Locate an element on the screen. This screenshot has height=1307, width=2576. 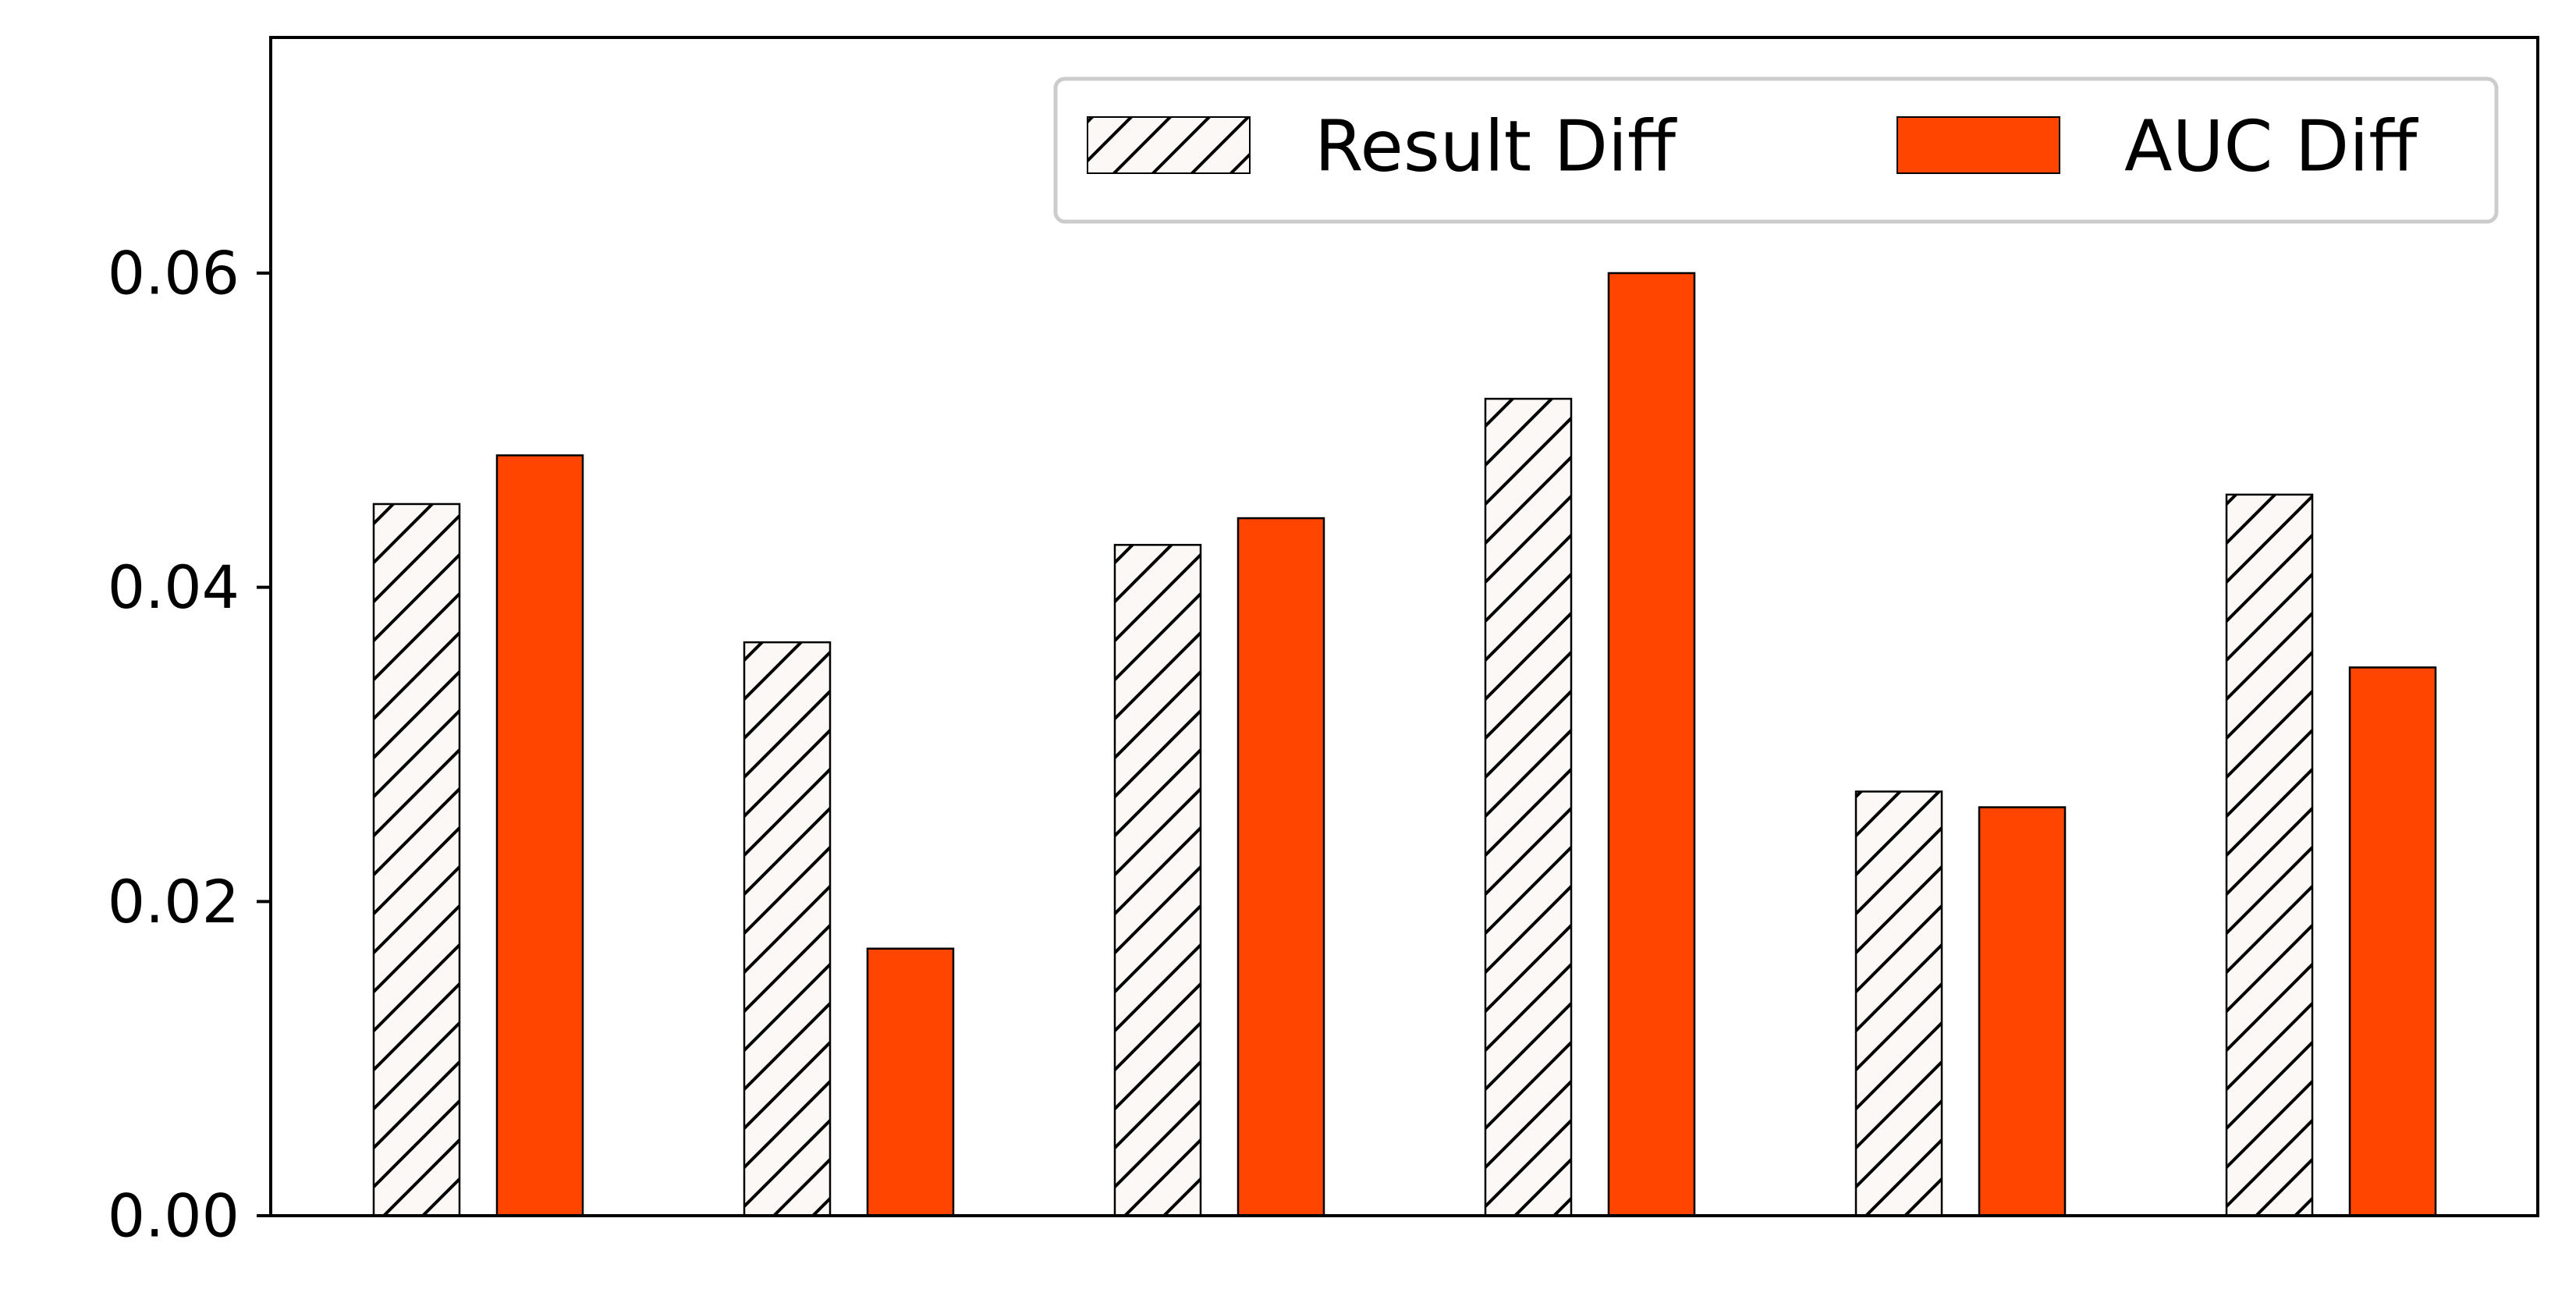
legend: Result Diff AUC Diff is located at coordinates (1776, 150).